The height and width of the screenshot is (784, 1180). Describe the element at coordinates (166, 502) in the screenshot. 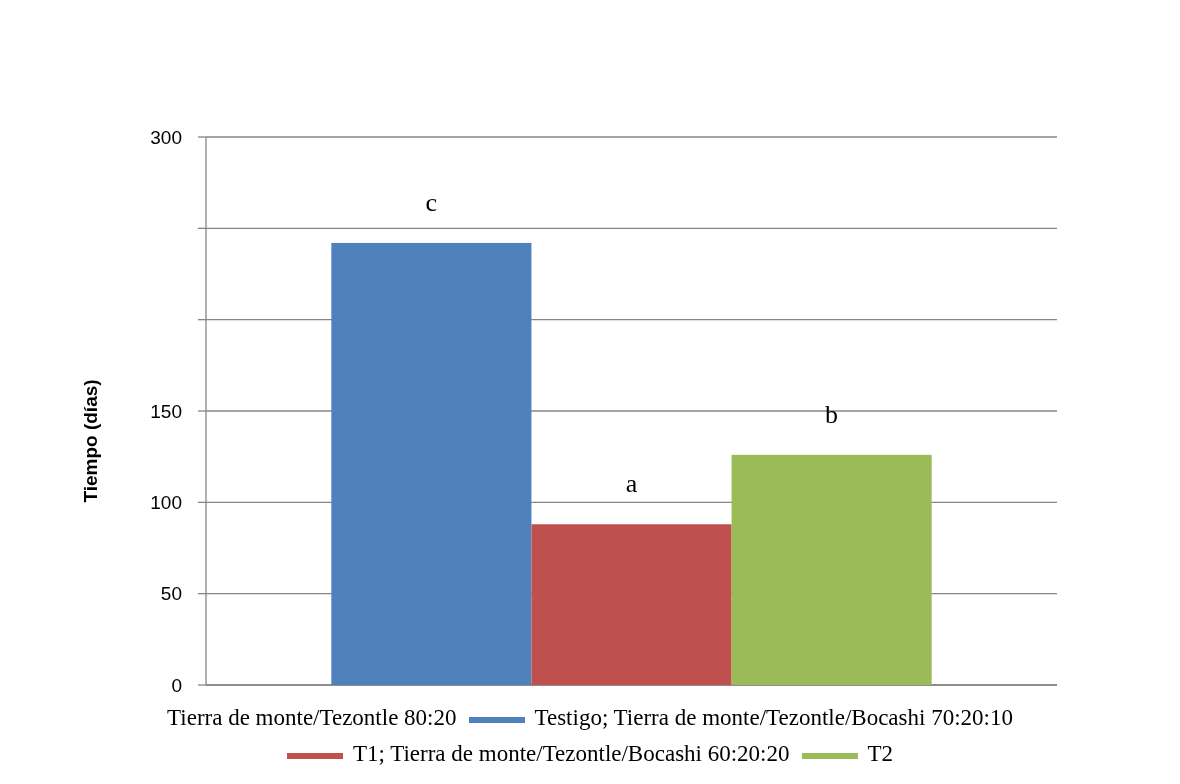

I see `y-tick-label: 100` at that location.